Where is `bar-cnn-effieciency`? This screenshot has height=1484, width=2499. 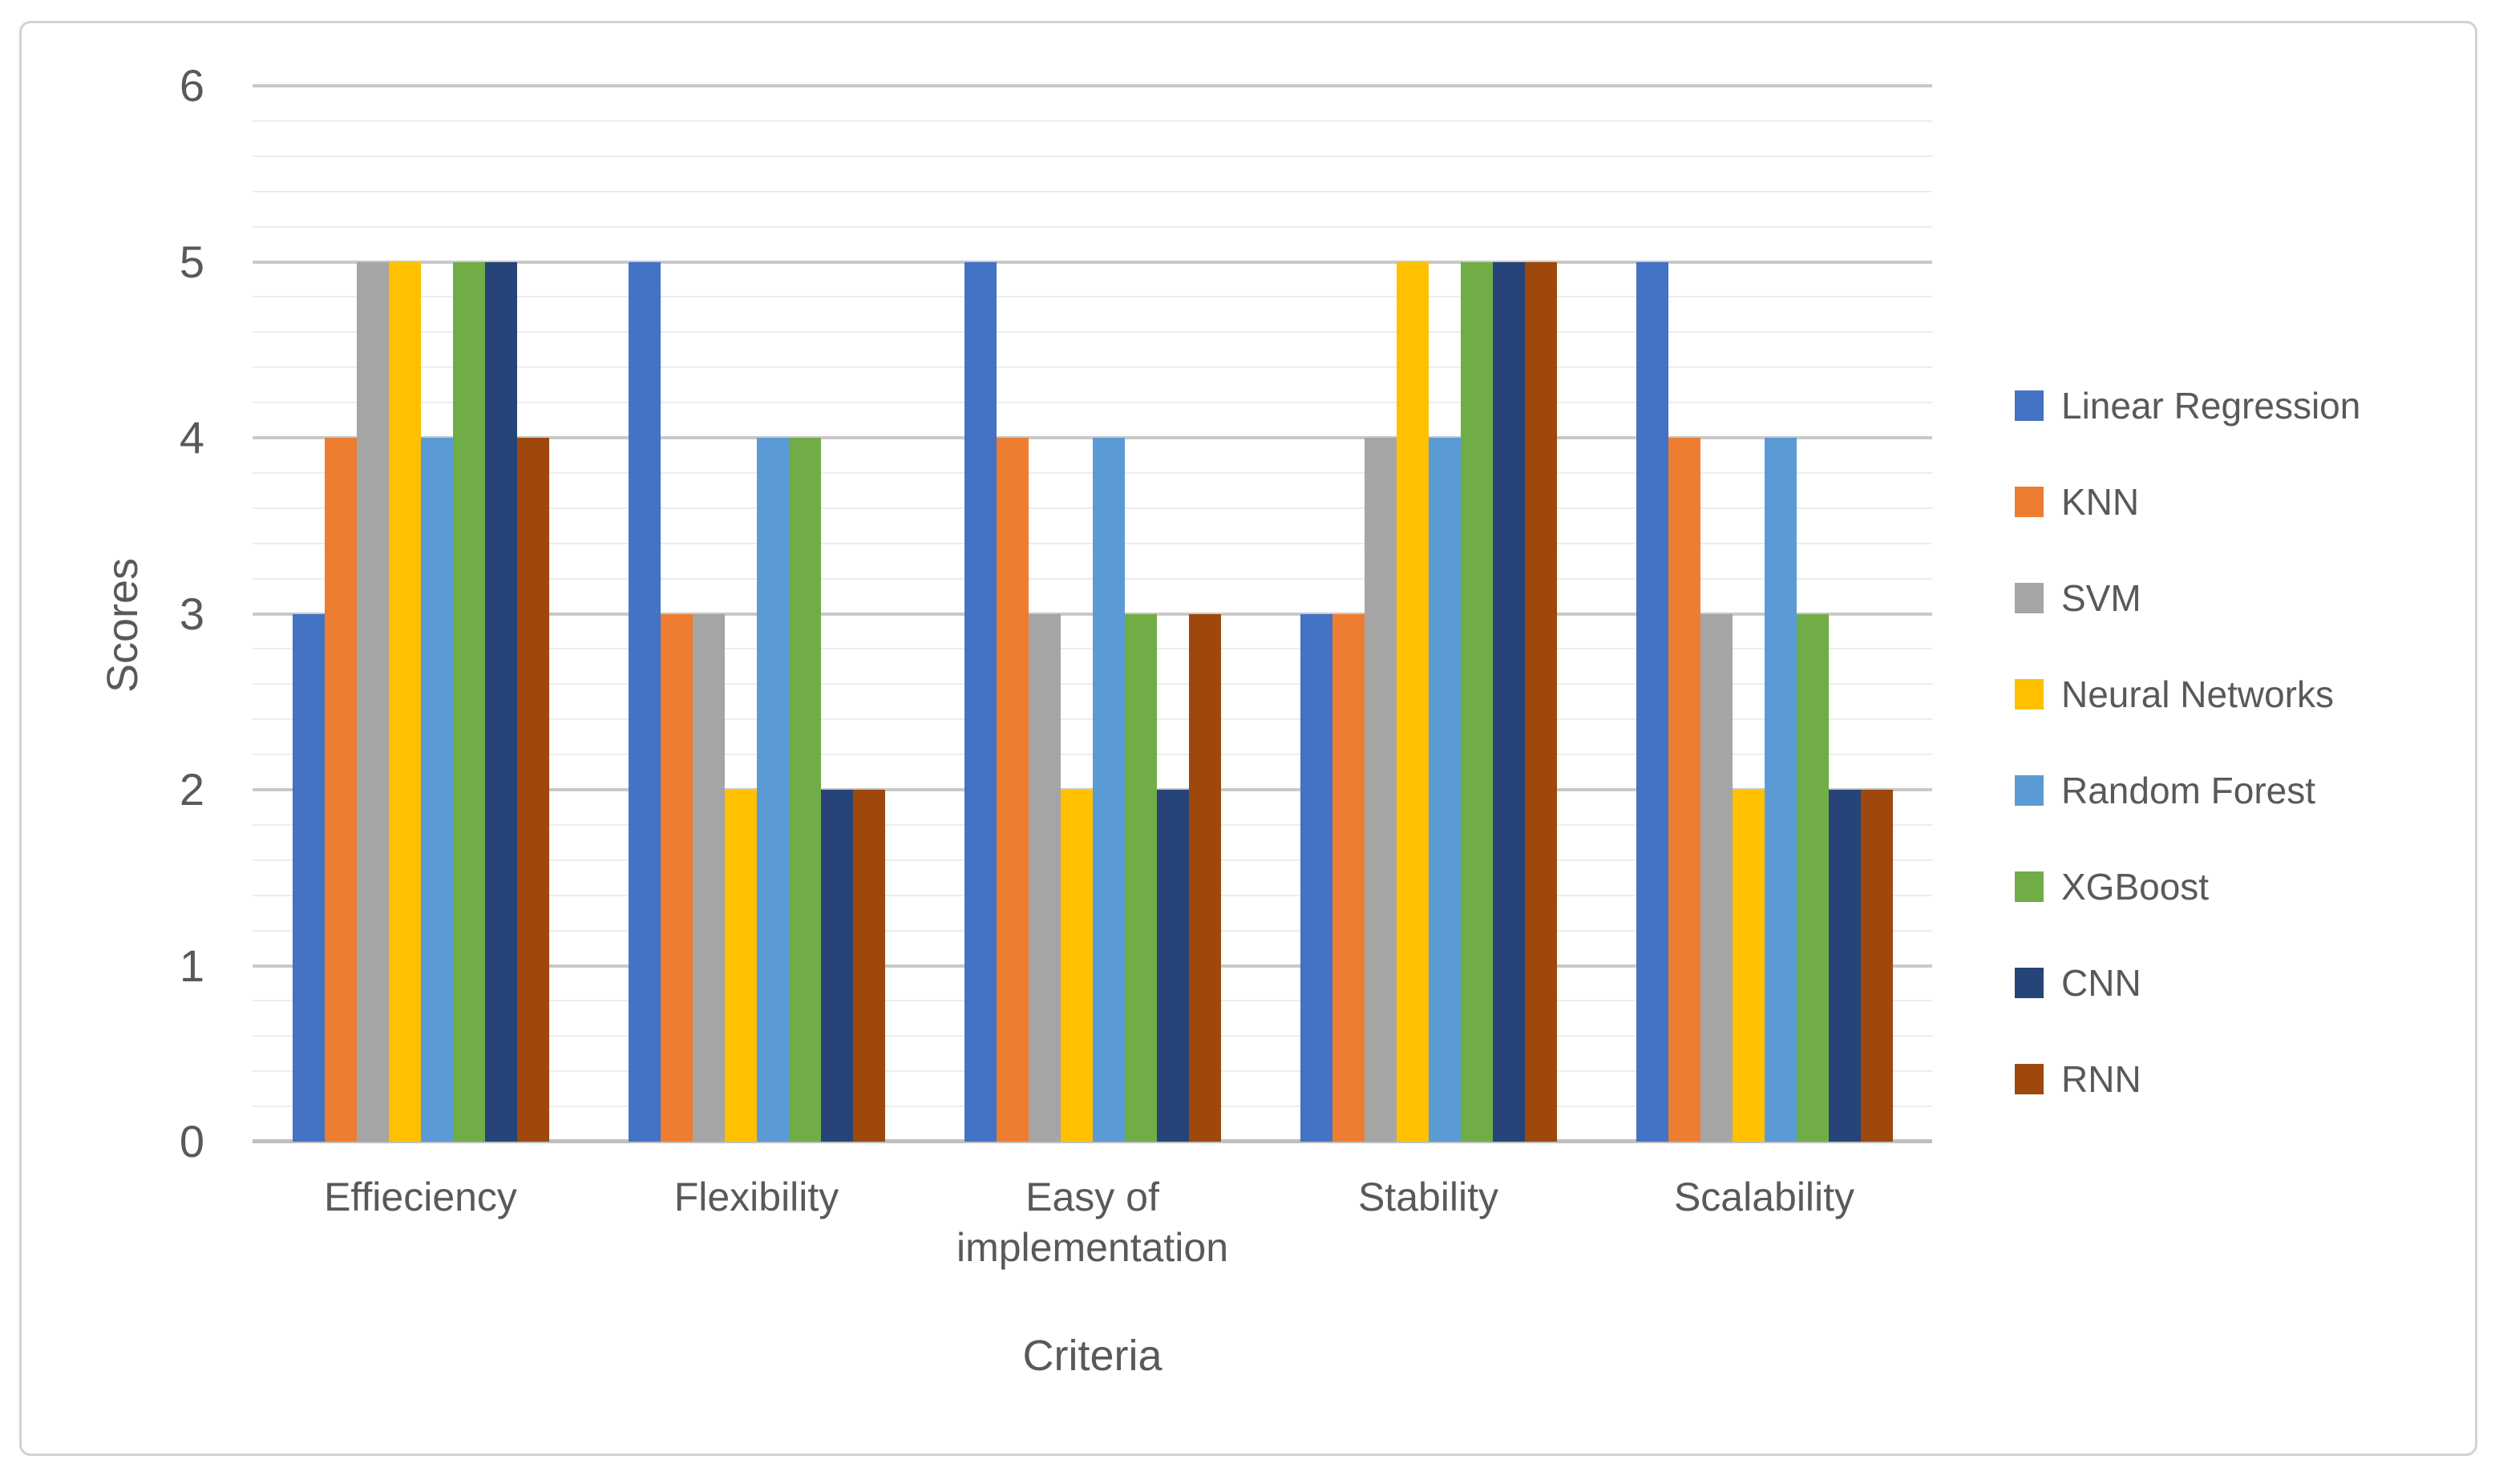
bar-cnn-effieciency is located at coordinates (500, 701).